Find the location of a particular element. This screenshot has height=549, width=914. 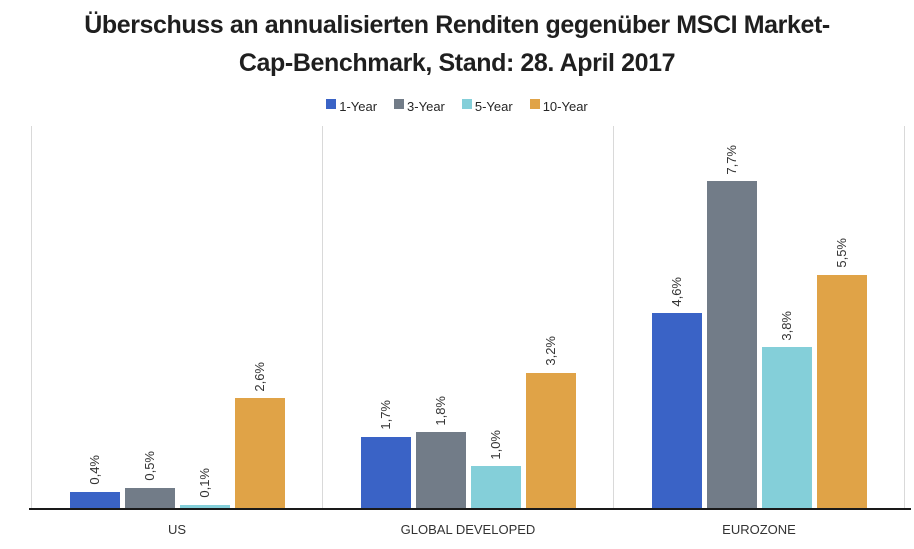

bar-value-label: 3,2% is located at coordinates (550, 351).